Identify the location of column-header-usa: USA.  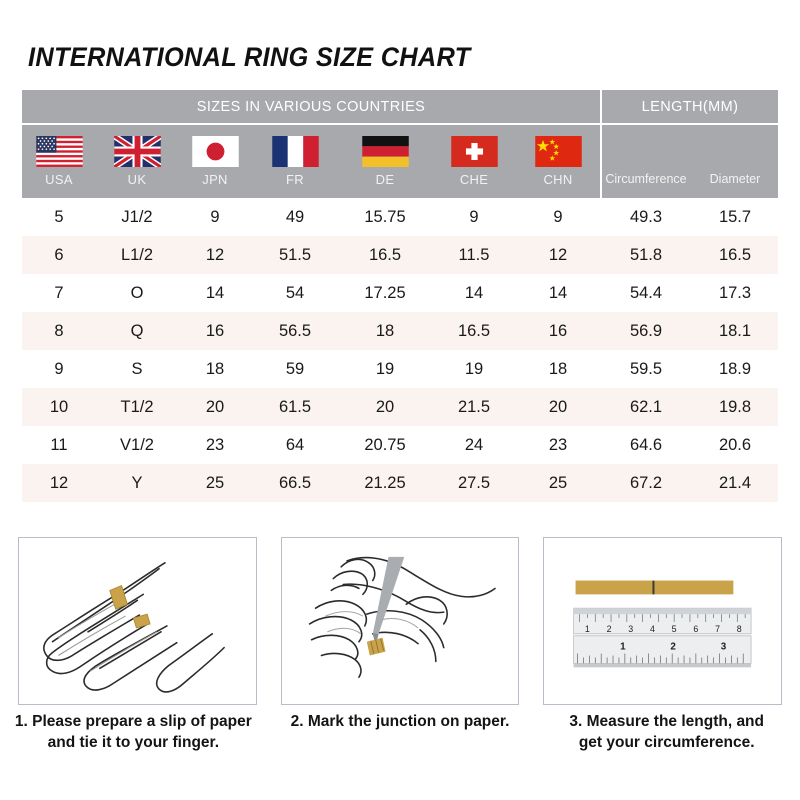
(59, 161).